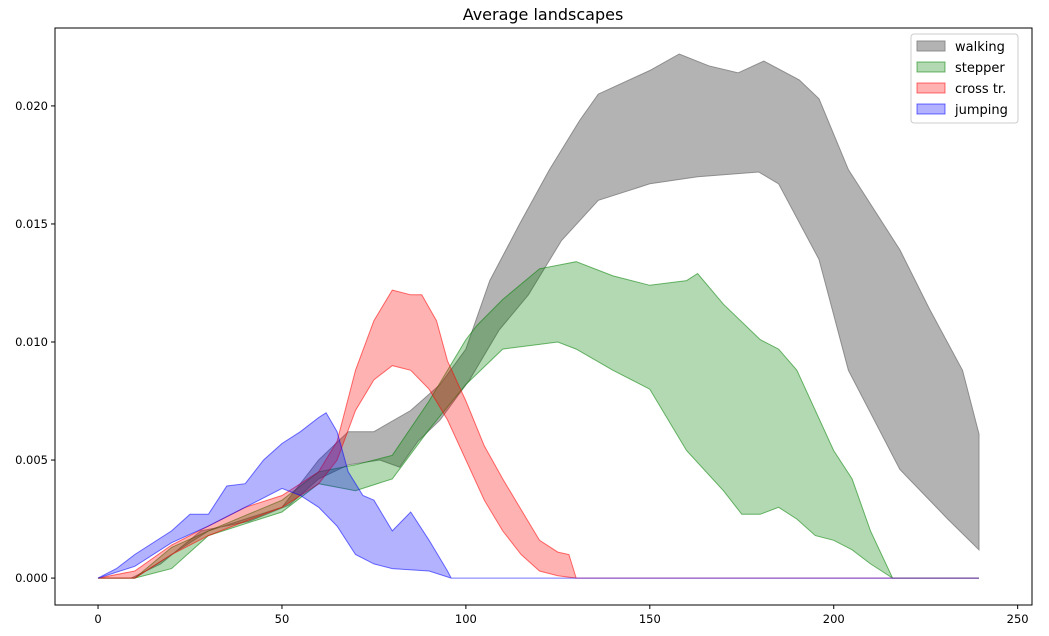 This screenshot has height=636, width=1049. Describe the element at coordinates (466, 619) in the screenshot. I see `x-tick-label: 100` at that location.